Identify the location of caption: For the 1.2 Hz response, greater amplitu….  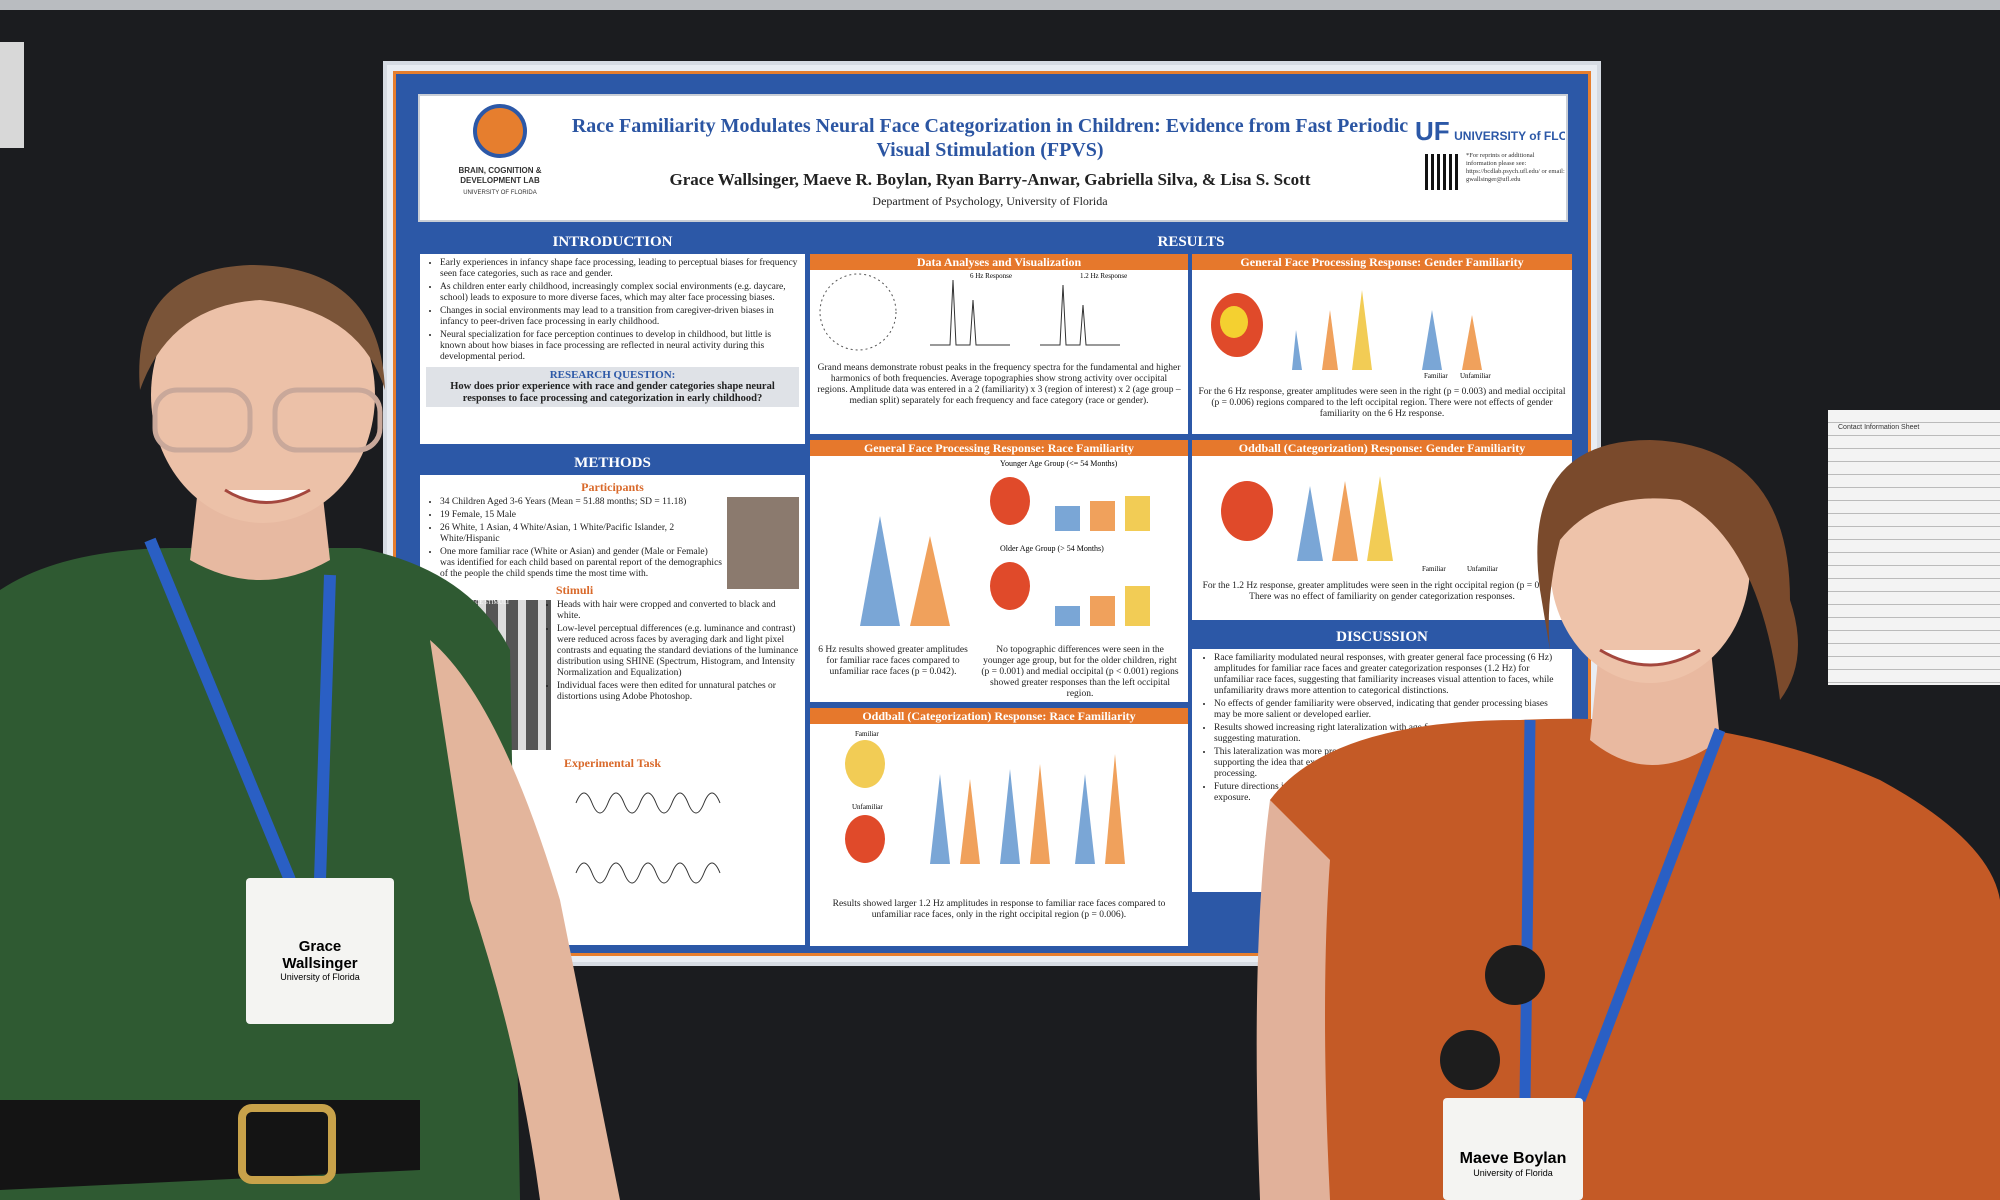
(1382, 591).